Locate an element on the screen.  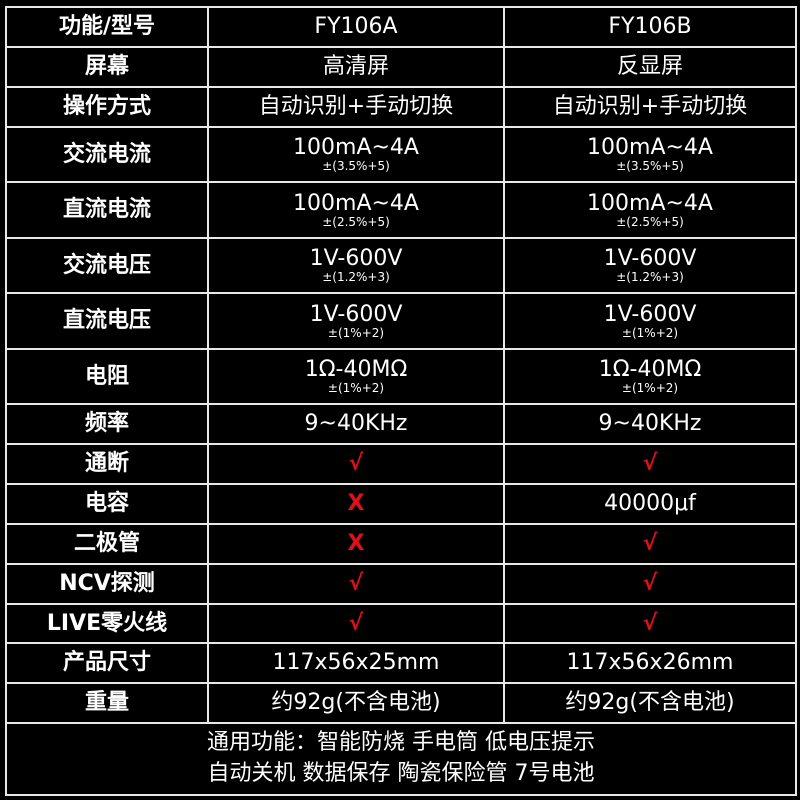
model-a: FY106A is located at coordinates (356, 27).